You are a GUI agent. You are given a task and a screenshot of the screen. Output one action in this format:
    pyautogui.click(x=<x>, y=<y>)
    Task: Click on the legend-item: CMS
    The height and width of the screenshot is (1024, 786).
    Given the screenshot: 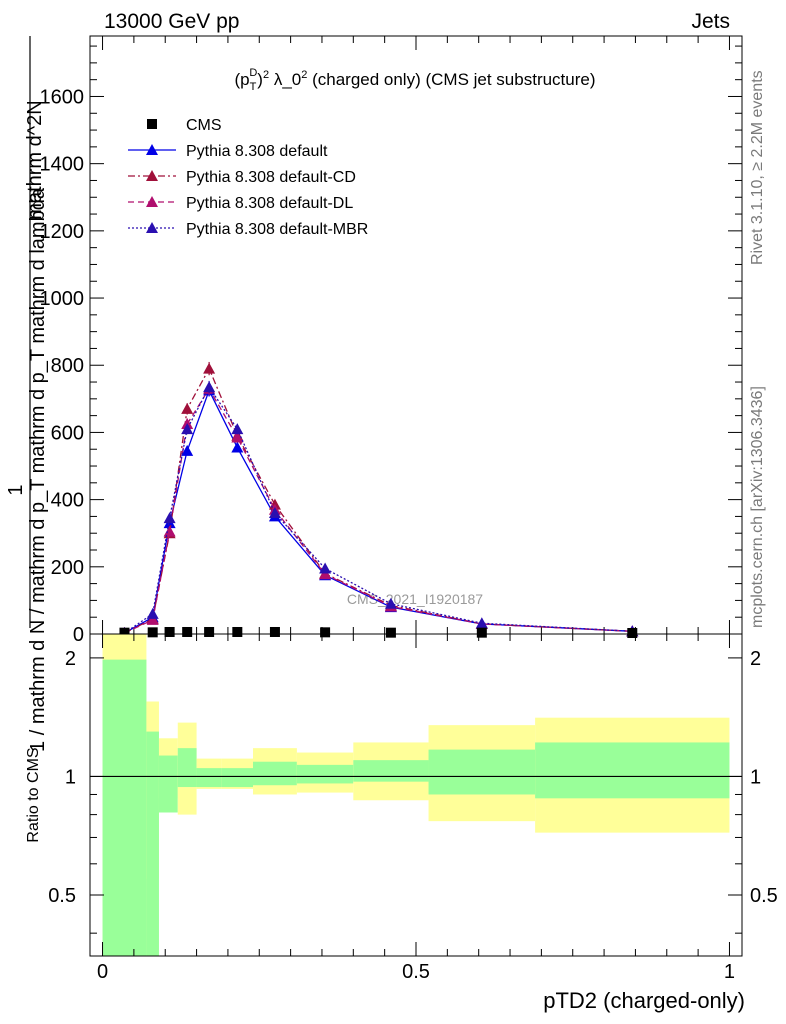 What is the action you would take?
    pyautogui.click(x=184, y=125)
    